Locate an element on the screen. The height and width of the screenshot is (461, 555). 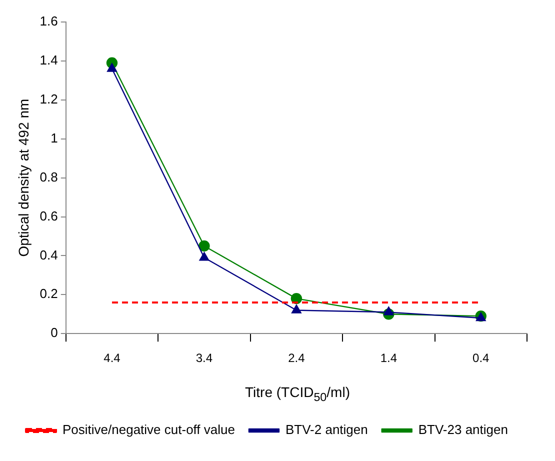
y-tick-label: 0.8 is located at coordinates (49, 176).